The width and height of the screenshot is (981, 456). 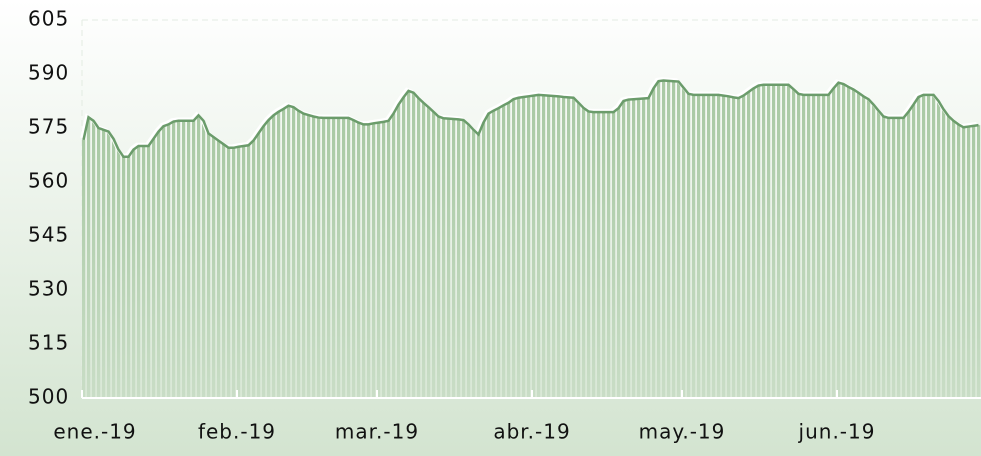 What do you see at coordinates (48, 73) in the screenshot?
I see `y-tick-label: 590` at bounding box center [48, 73].